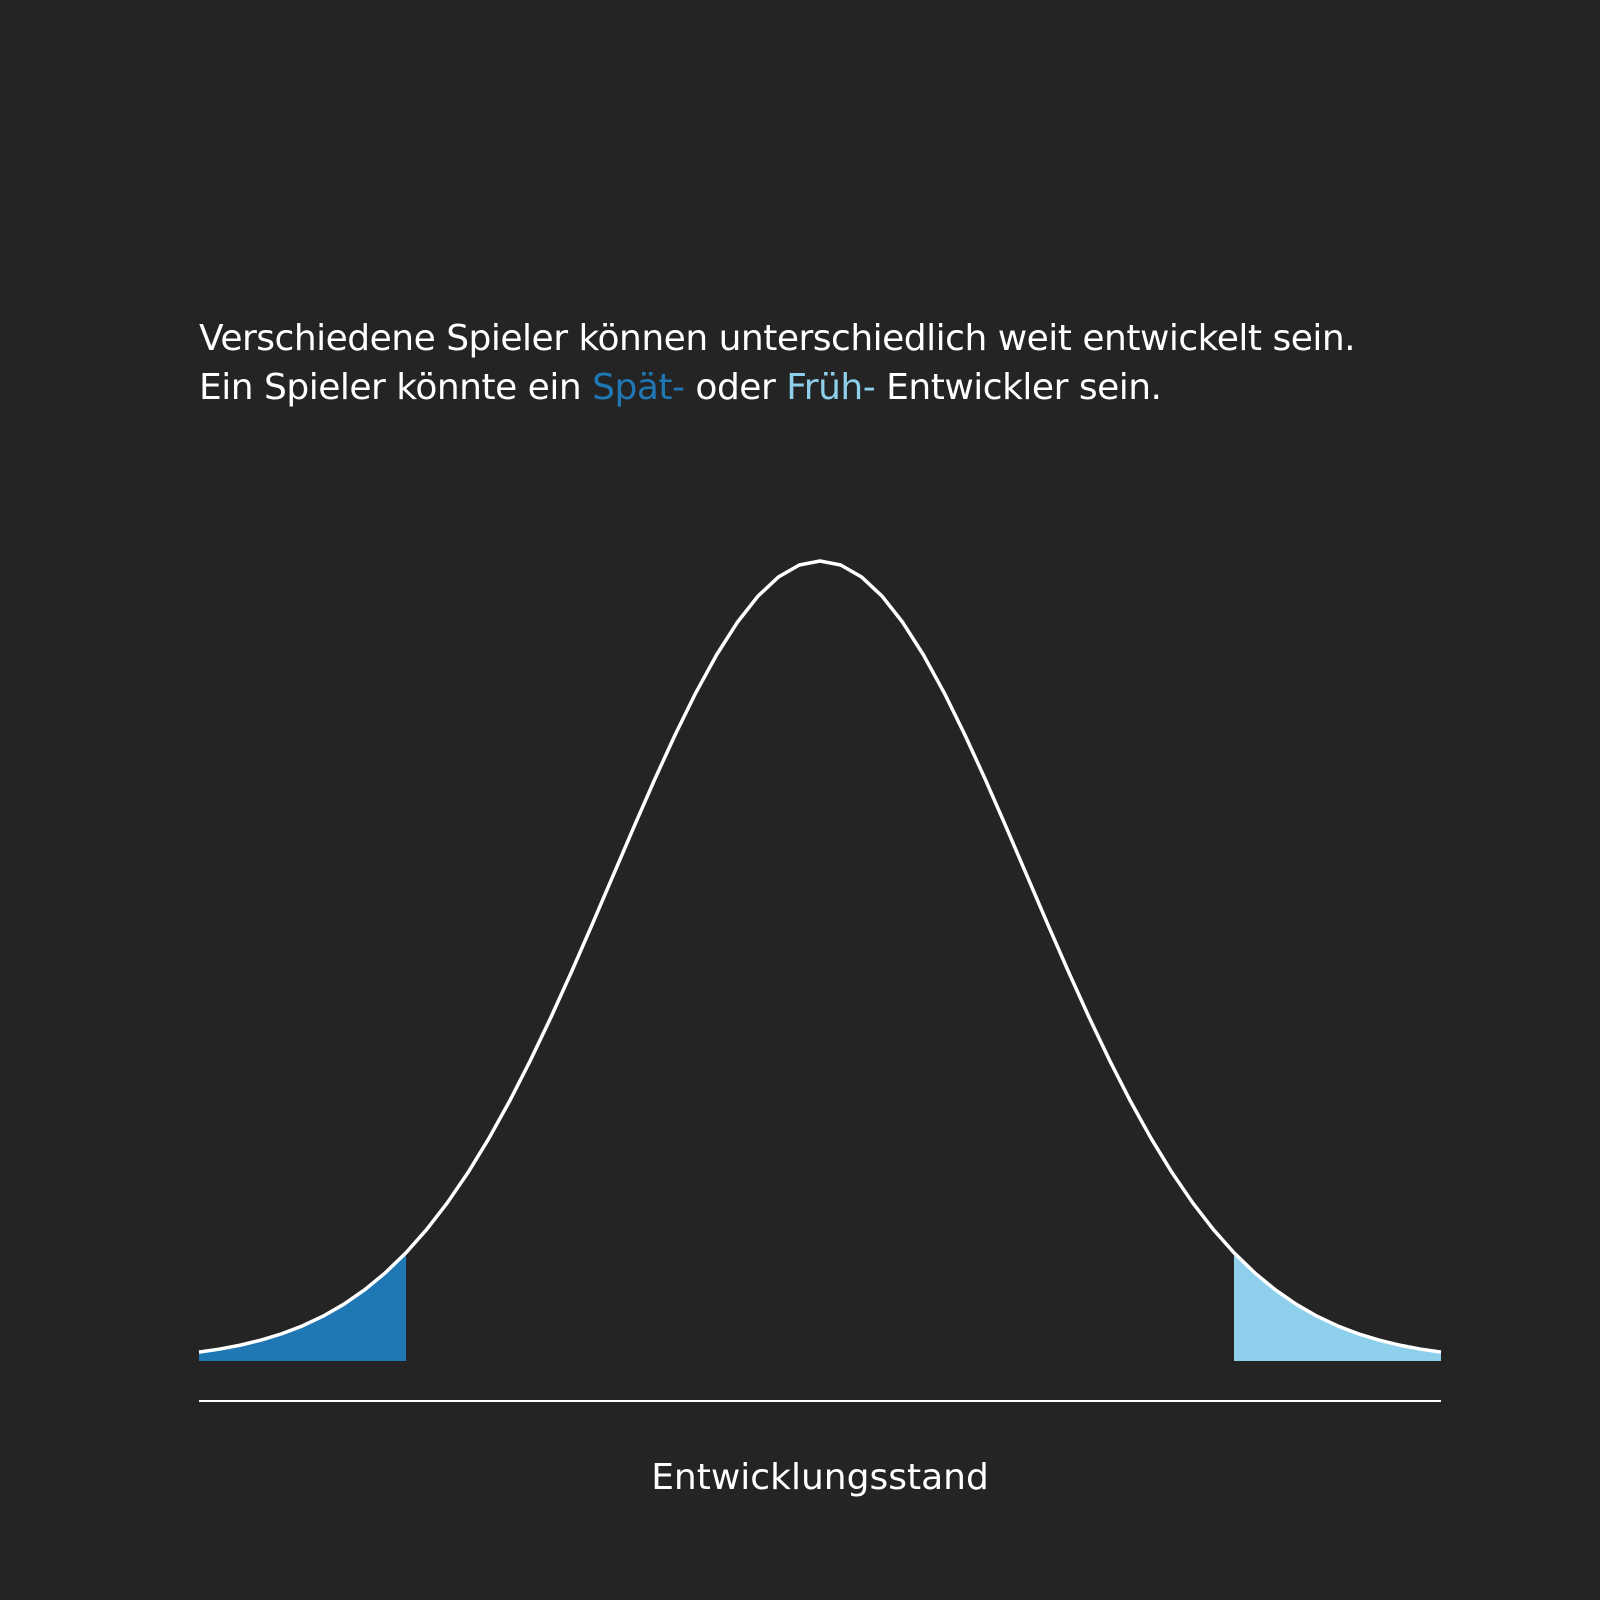 Image resolution: width=1600 pixels, height=1600 pixels. Describe the element at coordinates (735, 387) in the screenshot. I see `headline-middle: oder` at that location.